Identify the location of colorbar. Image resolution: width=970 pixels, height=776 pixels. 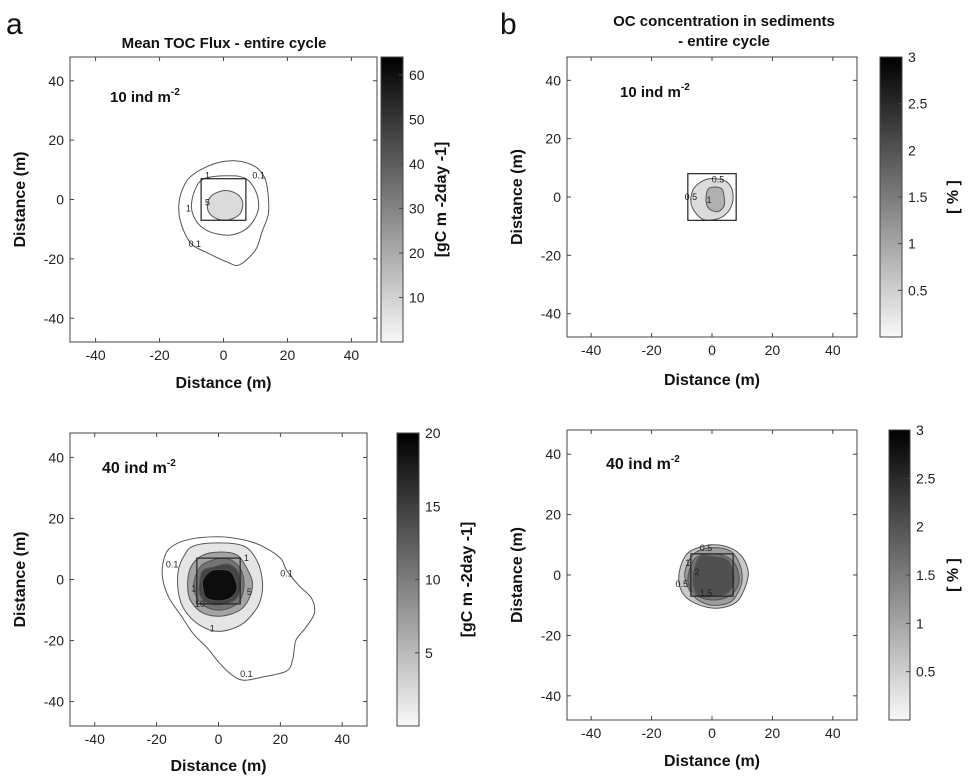
(392, 199).